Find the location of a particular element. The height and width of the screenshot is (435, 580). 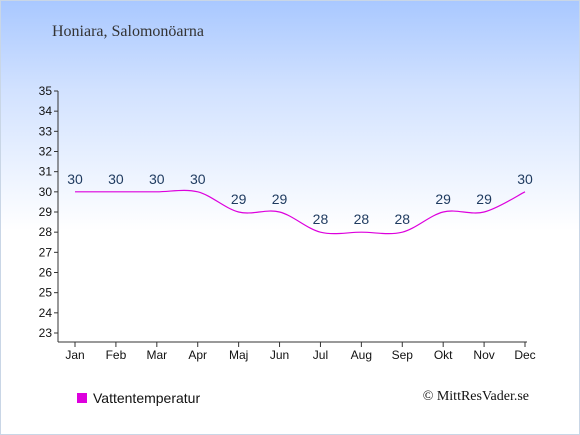

legend-label: Vattentemperatur is located at coordinates (147, 398).